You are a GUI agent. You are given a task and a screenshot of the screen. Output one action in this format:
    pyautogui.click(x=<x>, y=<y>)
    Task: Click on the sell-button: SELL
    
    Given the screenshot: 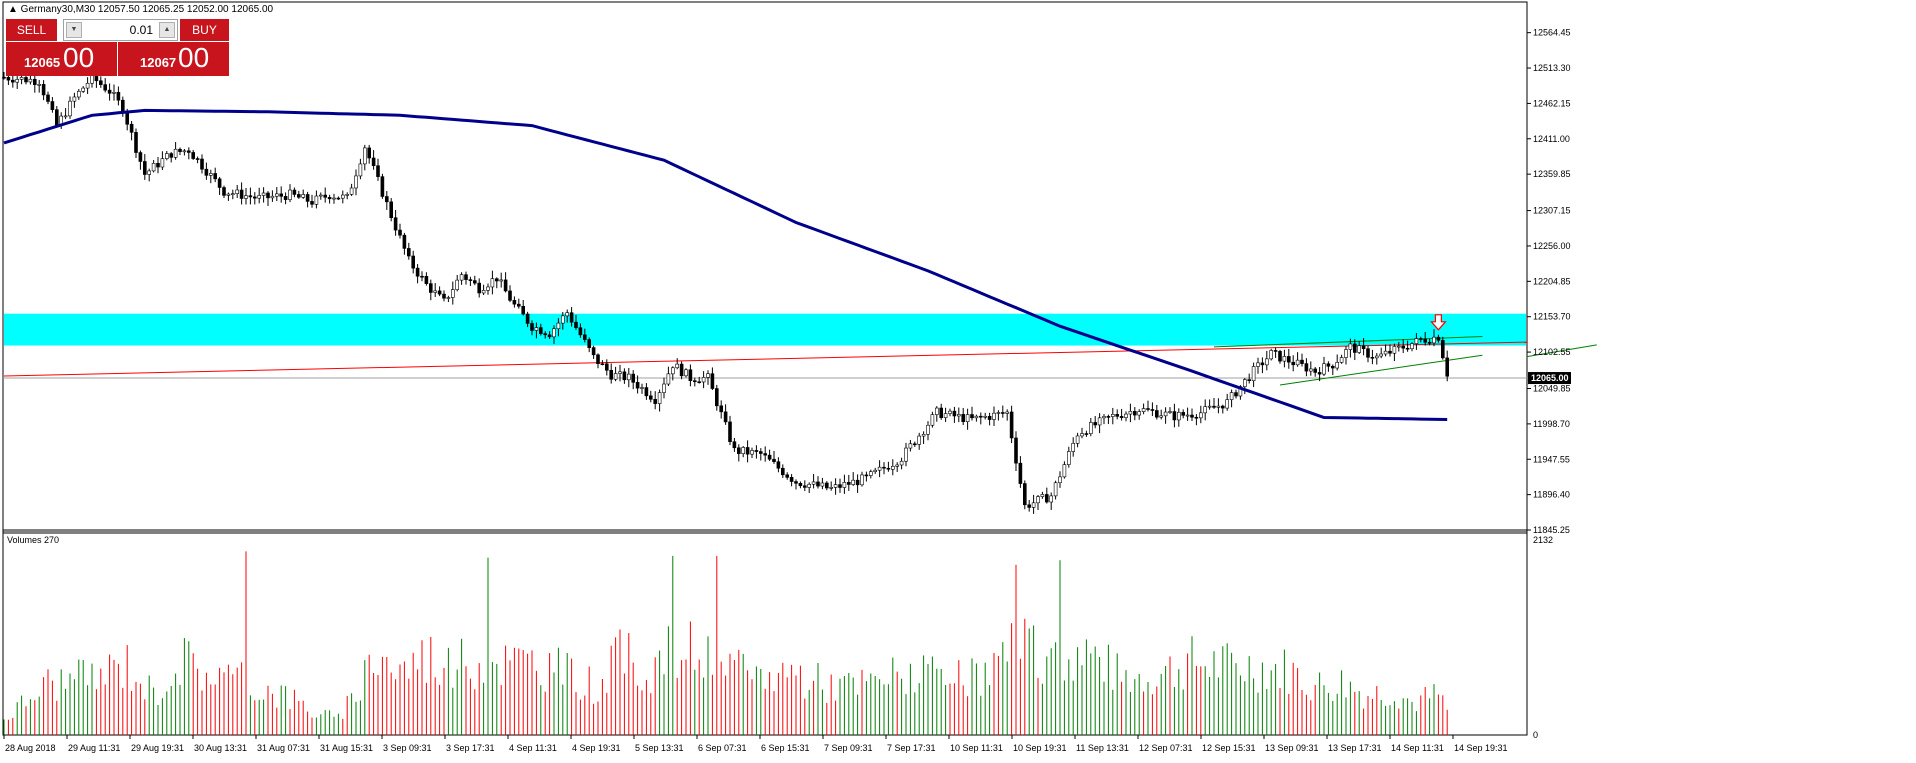 What is the action you would take?
    pyautogui.click(x=31, y=30)
    